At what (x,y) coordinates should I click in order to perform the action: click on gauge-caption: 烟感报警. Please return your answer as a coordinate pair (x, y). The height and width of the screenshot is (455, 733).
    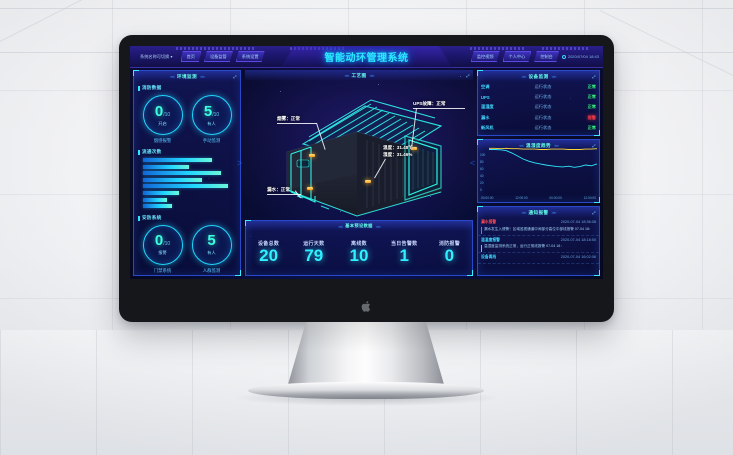
    Looking at the image, I should click on (162, 140).